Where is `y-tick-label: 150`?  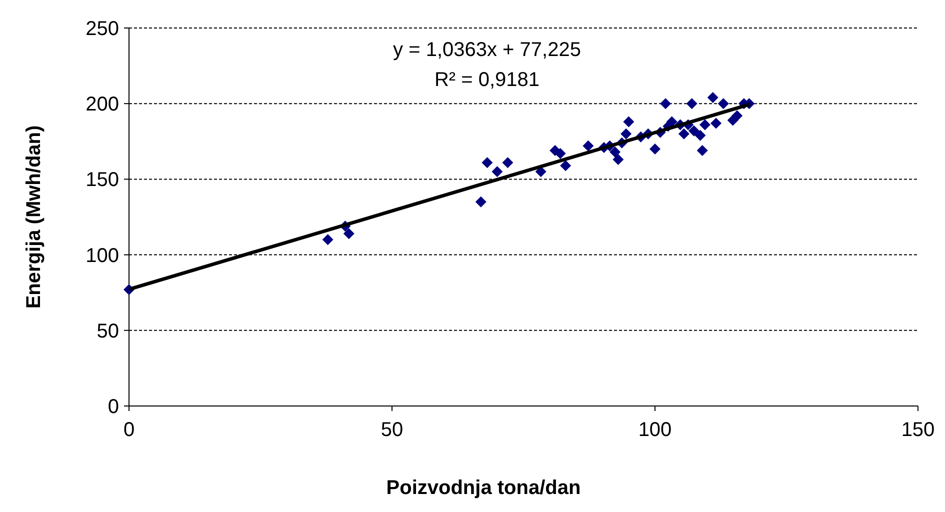
y-tick-label: 150 is located at coordinates (102, 180).